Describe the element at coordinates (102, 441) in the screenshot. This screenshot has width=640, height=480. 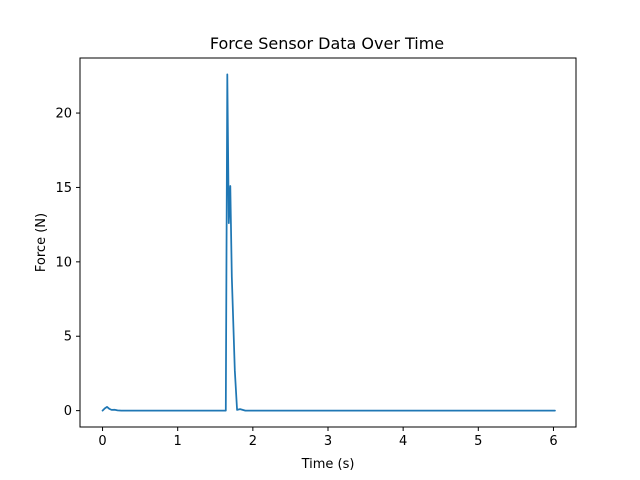
I see `x-tick-label: 0` at that location.